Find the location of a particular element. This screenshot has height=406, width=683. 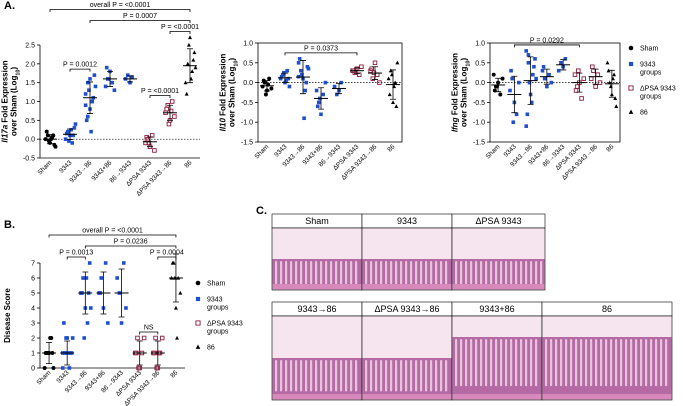

x-tick-label: ΔPSA 9343→86 is located at coordinates (154, 178).